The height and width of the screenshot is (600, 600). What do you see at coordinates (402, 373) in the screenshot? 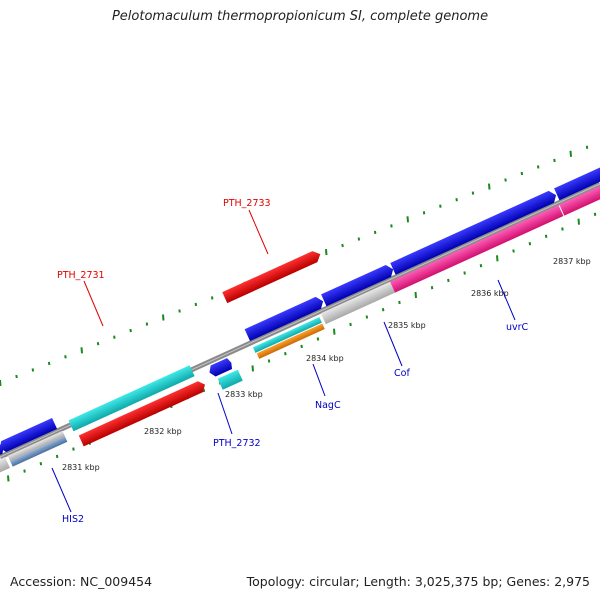
I see `label-cof: Cof` at bounding box center [402, 373].